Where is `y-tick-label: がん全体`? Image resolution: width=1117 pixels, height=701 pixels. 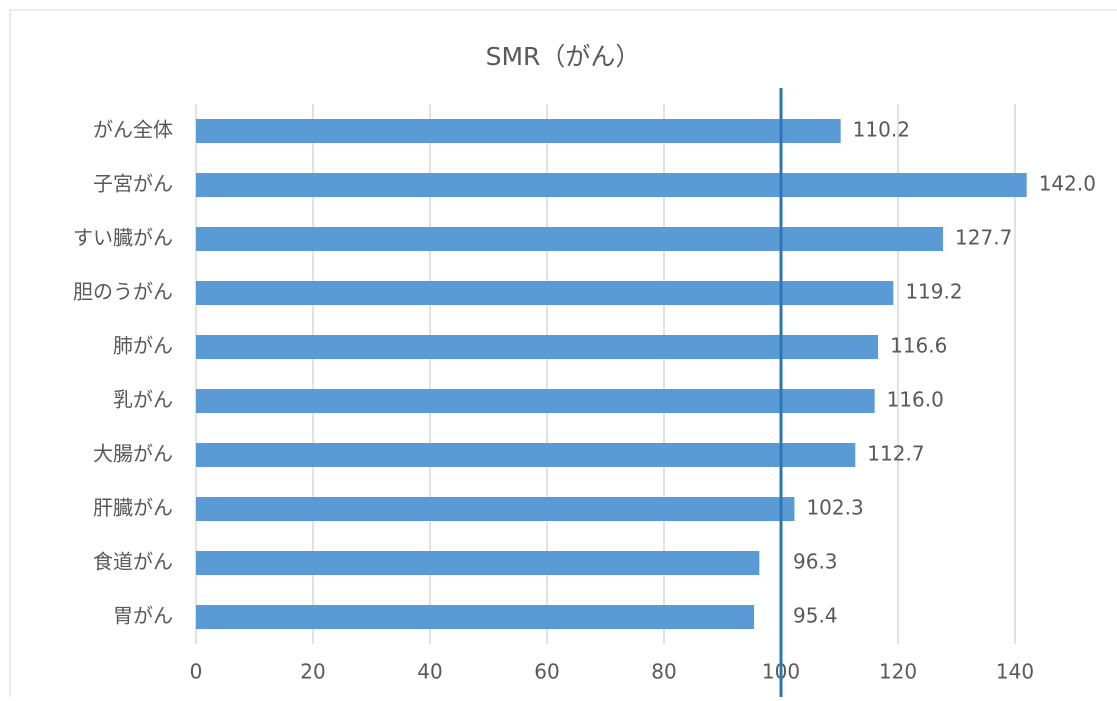 y-tick-label: がん全体 is located at coordinates (133, 130).